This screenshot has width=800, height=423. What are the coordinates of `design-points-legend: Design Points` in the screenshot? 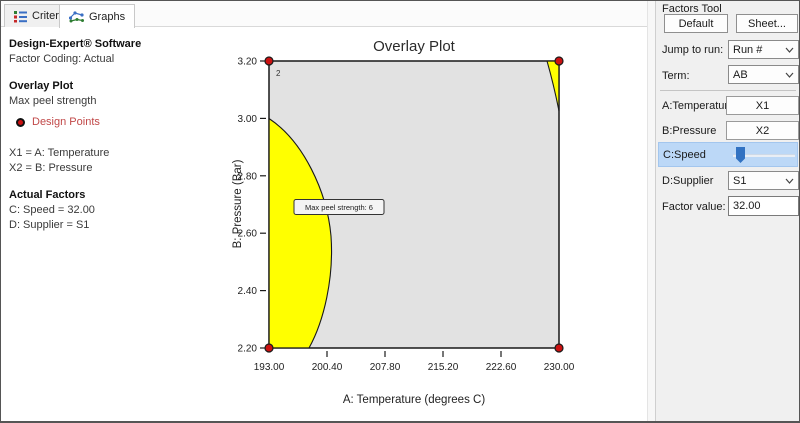 It's located at (120, 122).